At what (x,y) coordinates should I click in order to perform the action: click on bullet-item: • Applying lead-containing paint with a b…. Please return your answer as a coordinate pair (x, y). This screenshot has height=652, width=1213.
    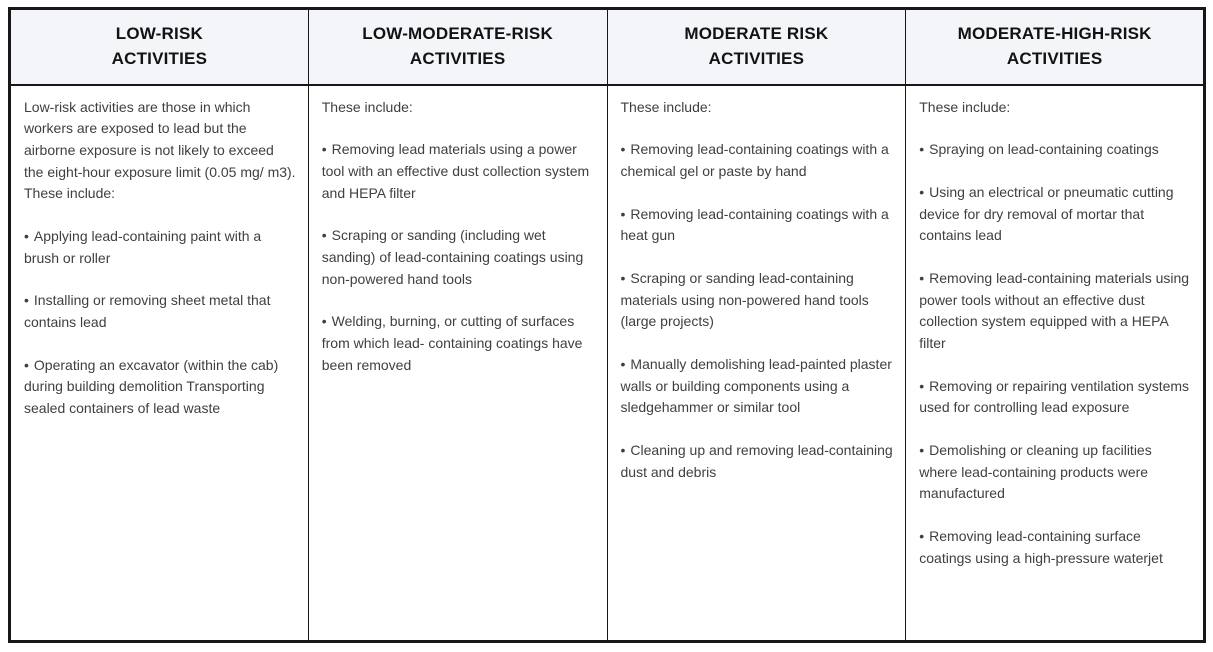
    Looking at the image, I should click on (160, 247).